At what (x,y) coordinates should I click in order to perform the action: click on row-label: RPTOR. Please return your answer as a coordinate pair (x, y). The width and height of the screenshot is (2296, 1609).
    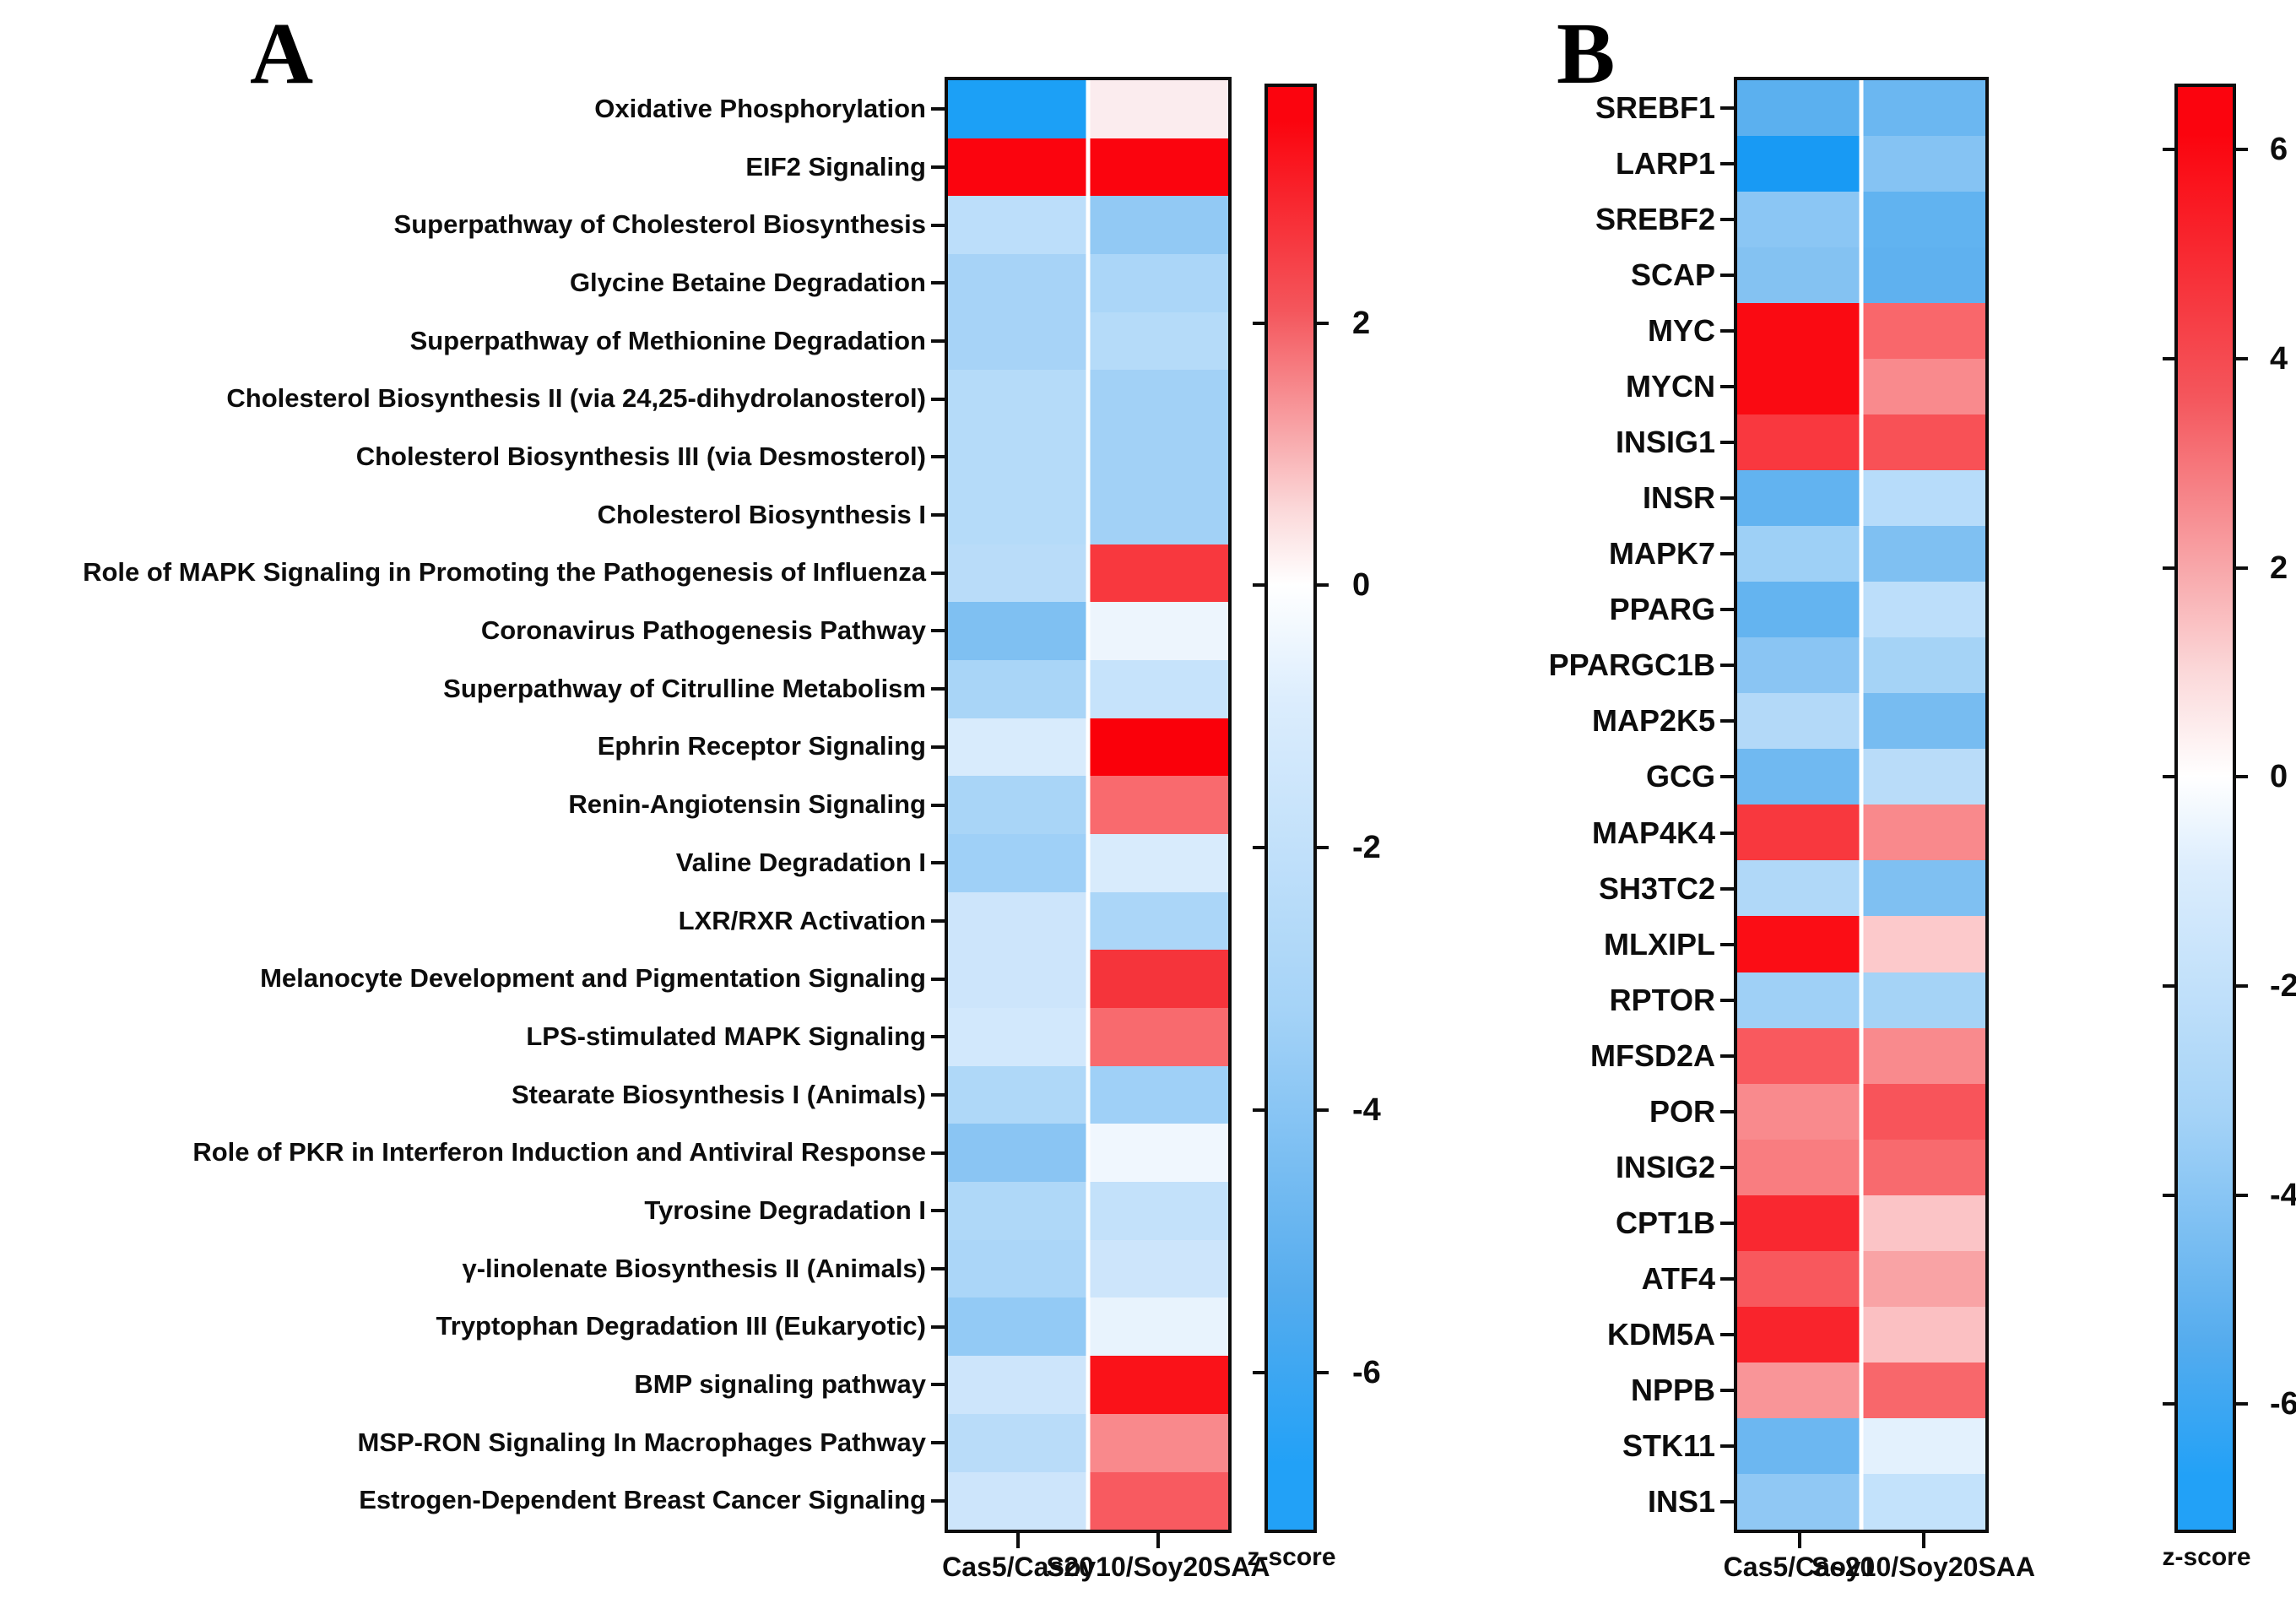
    Looking at the image, I should click on (1662, 1000).